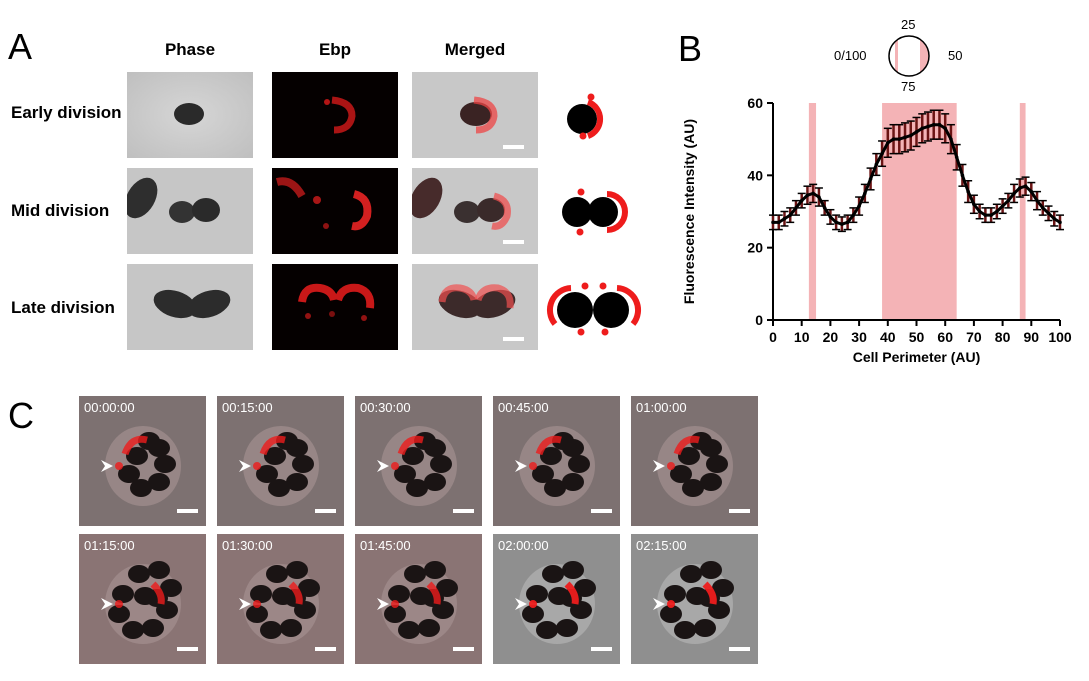 This screenshot has height=681, width=1089. Describe the element at coordinates (1003, 337) in the screenshot. I see `x-tick-label: 80` at that location.